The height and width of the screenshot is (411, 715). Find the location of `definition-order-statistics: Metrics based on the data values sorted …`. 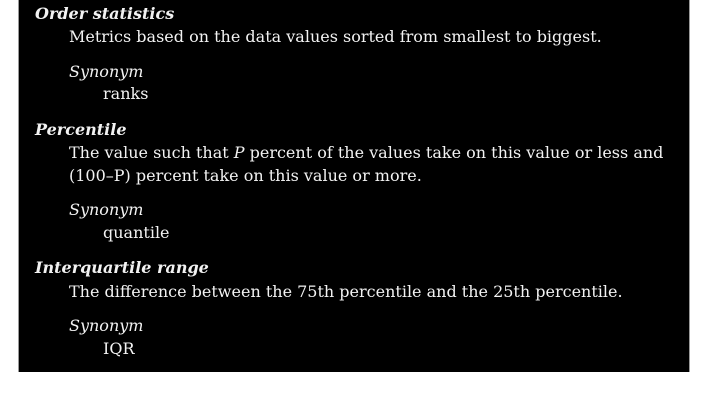

definition-order-statistics: Metrics based on the data values sorted … is located at coordinates (335, 36).